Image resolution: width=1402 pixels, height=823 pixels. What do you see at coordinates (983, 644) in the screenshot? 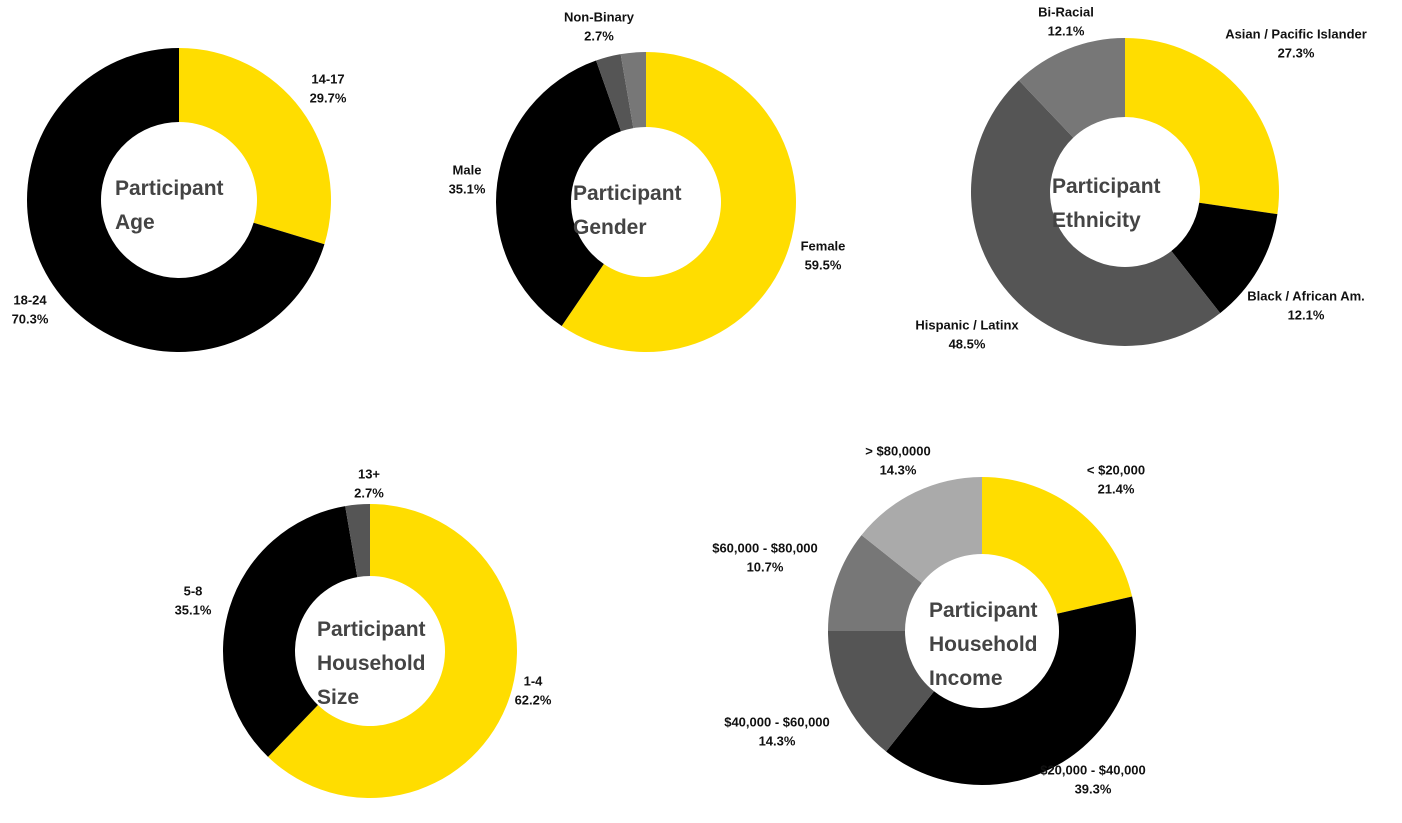
I see `chart-title: Participant Household Income` at bounding box center [983, 644].